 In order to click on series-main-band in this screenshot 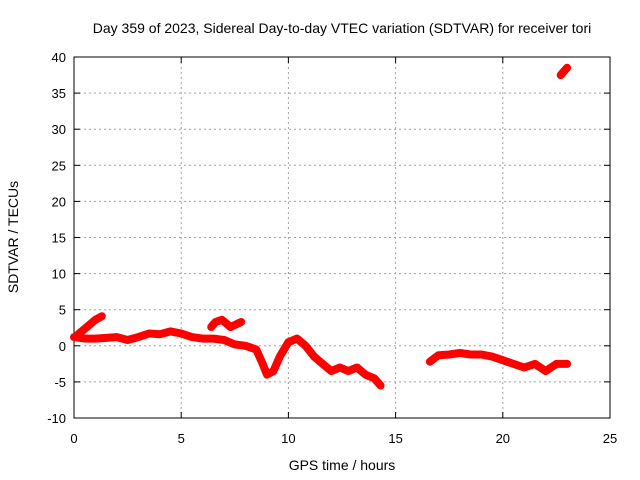, I will do `click(227, 358)`.